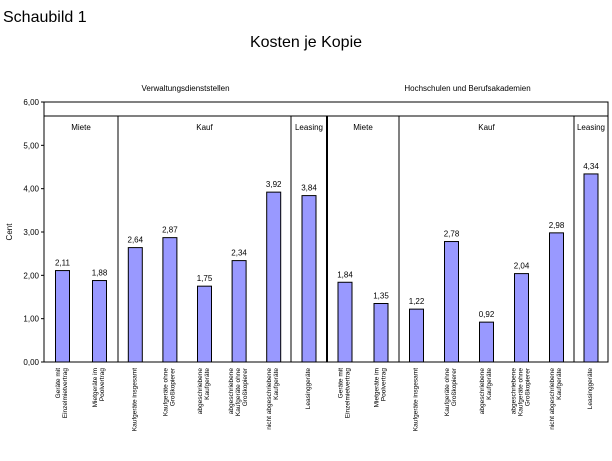 This screenshot has height=461, width=612. Describe the element at coordinates (205, 278) in the screenshot. I see `bar-value-label: 1,75` at that location.